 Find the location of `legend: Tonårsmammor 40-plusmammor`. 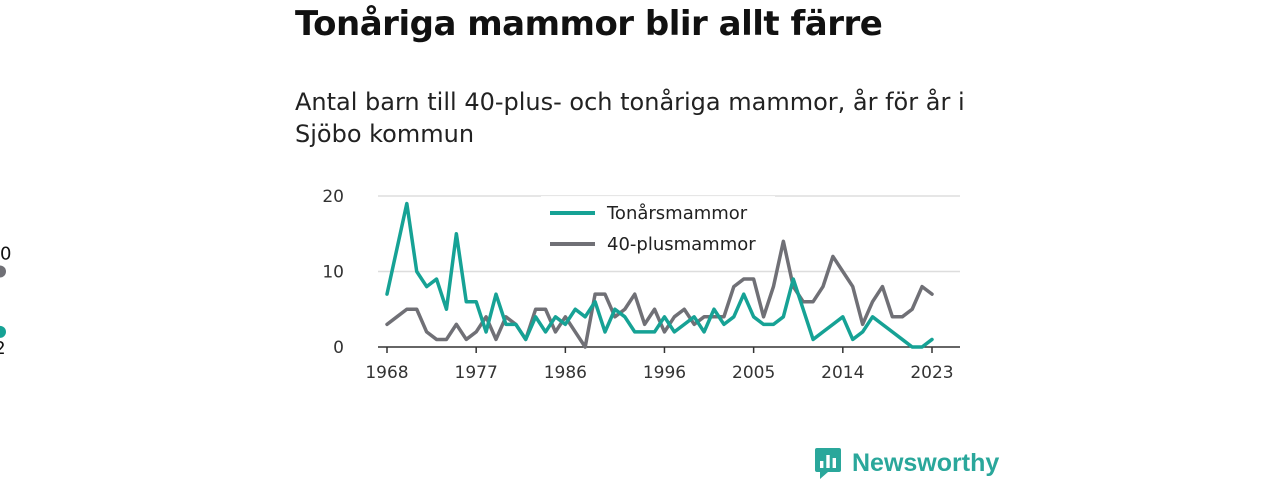

legend: Tonårsmammor 40-plusmammor is located at coordinates (658, 230).